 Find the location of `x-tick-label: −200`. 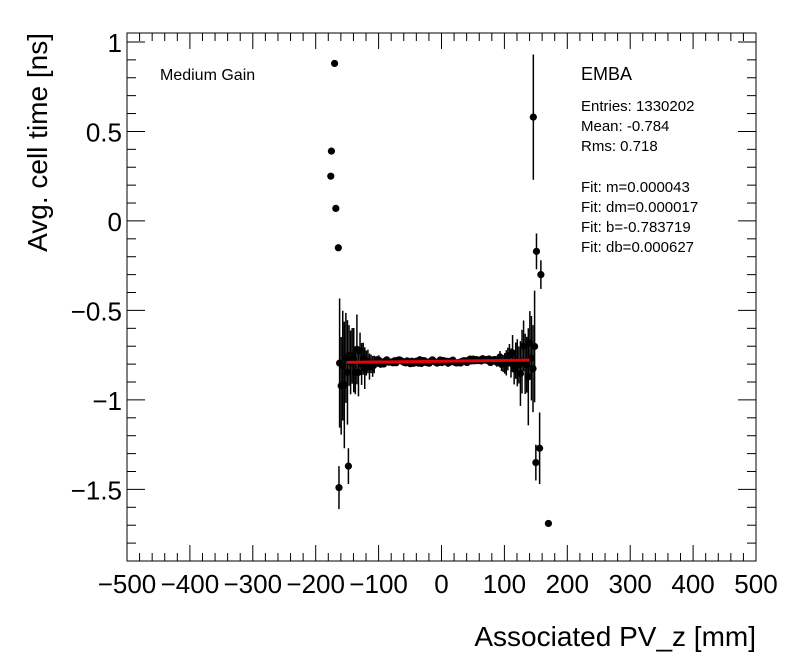

x-tick-label: −200 is located at coordinates (315, 584).